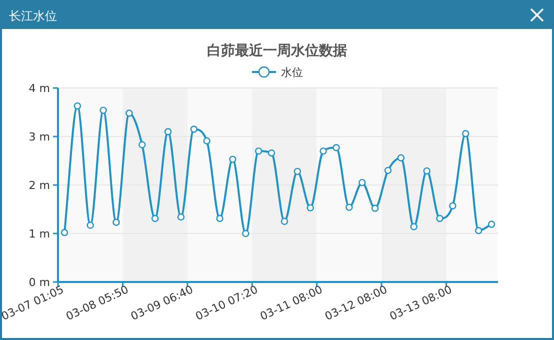 The height and width of the screenshot is (340, 554). Describe the element at coordinates (39, 88) in the screenshot. I see `y-tick-label: 4 m` at that location.